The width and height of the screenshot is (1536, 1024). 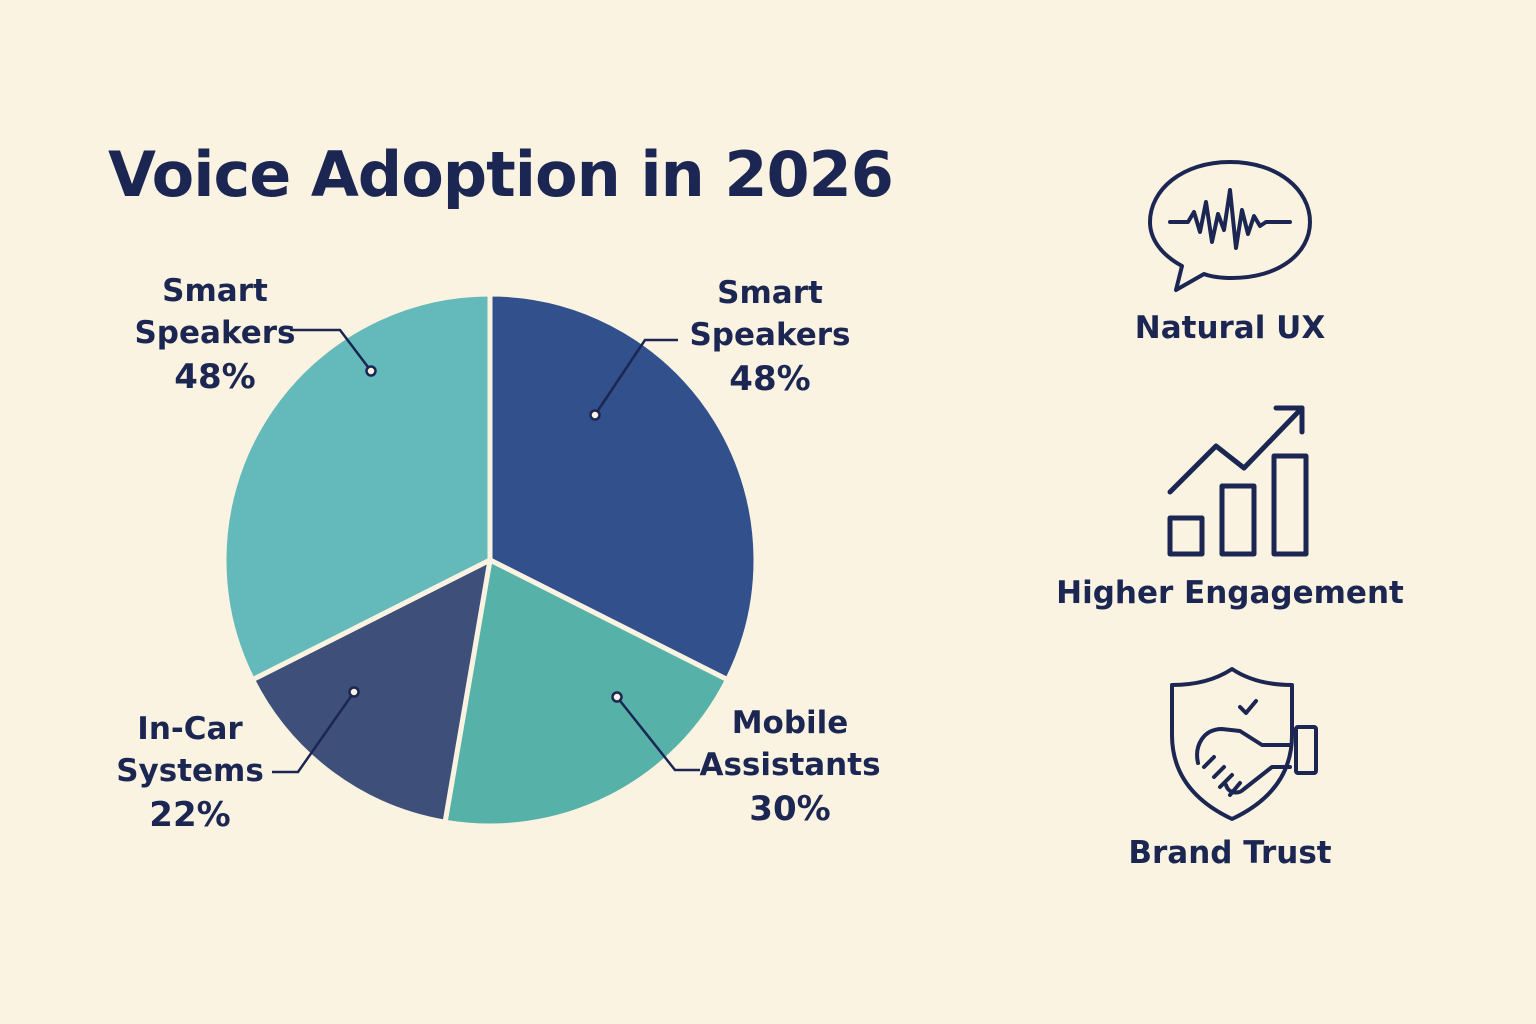 What do you see at coordinates (331, 350) in the screenshot?
I see `leader-line-smart-speakers-left` at bounding box center [331, 350].